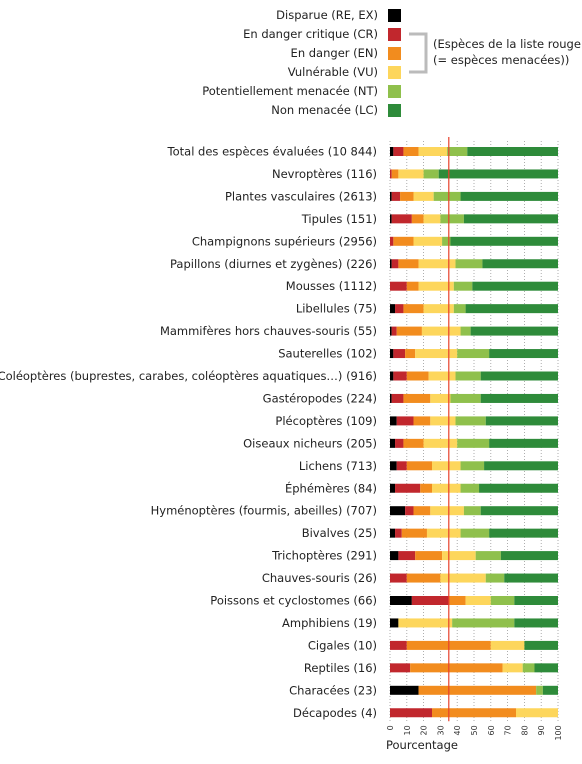 Image resolution: width=582 pixels, height=764 pixels. I want to click on legend-swatch-re_ex, so click(394, 15).